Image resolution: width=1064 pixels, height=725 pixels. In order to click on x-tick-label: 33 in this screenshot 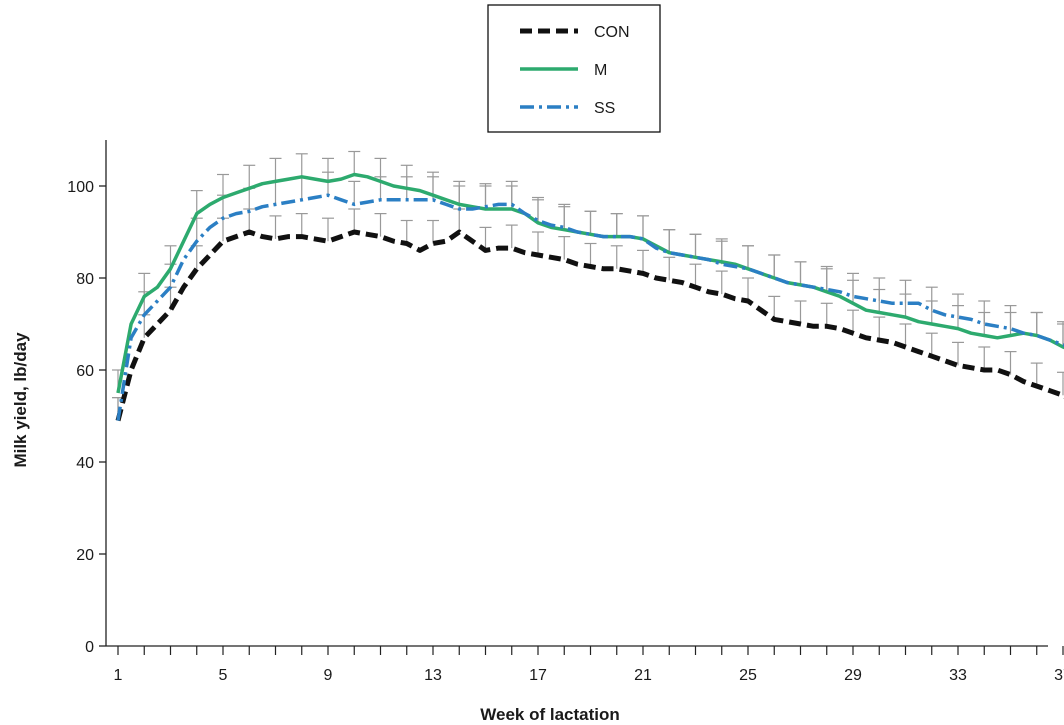, I will do `click(958, 675)`.